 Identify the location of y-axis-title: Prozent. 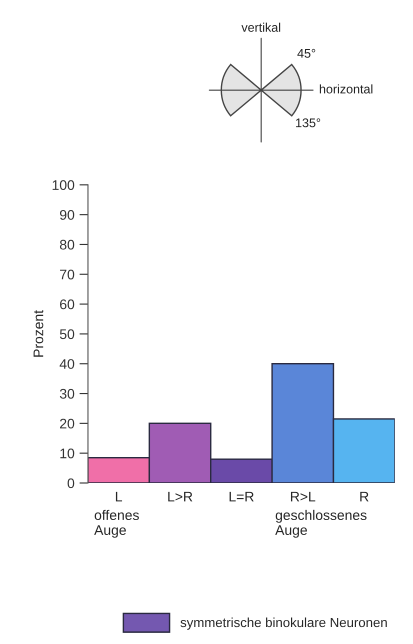
(39, 333).